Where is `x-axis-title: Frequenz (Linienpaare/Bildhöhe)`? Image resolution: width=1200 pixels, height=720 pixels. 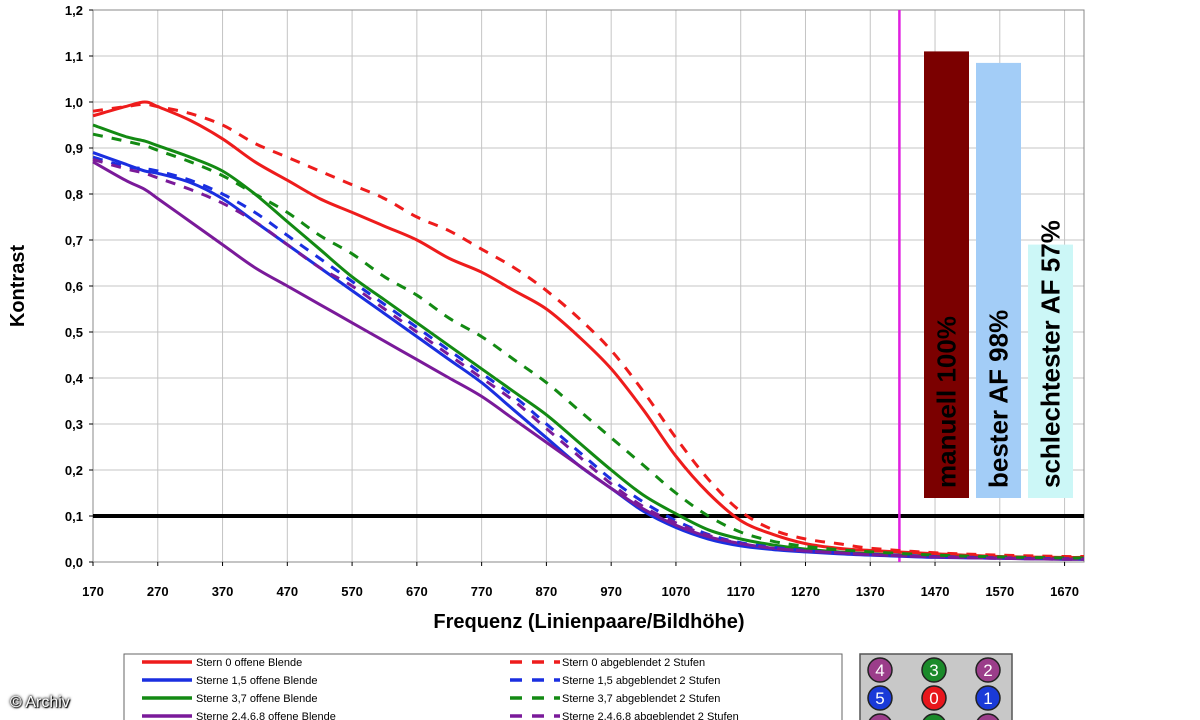
x-axis-title: Frequenz (Linienpaare/Bildhöhe) is located at coordinates (588, 622).